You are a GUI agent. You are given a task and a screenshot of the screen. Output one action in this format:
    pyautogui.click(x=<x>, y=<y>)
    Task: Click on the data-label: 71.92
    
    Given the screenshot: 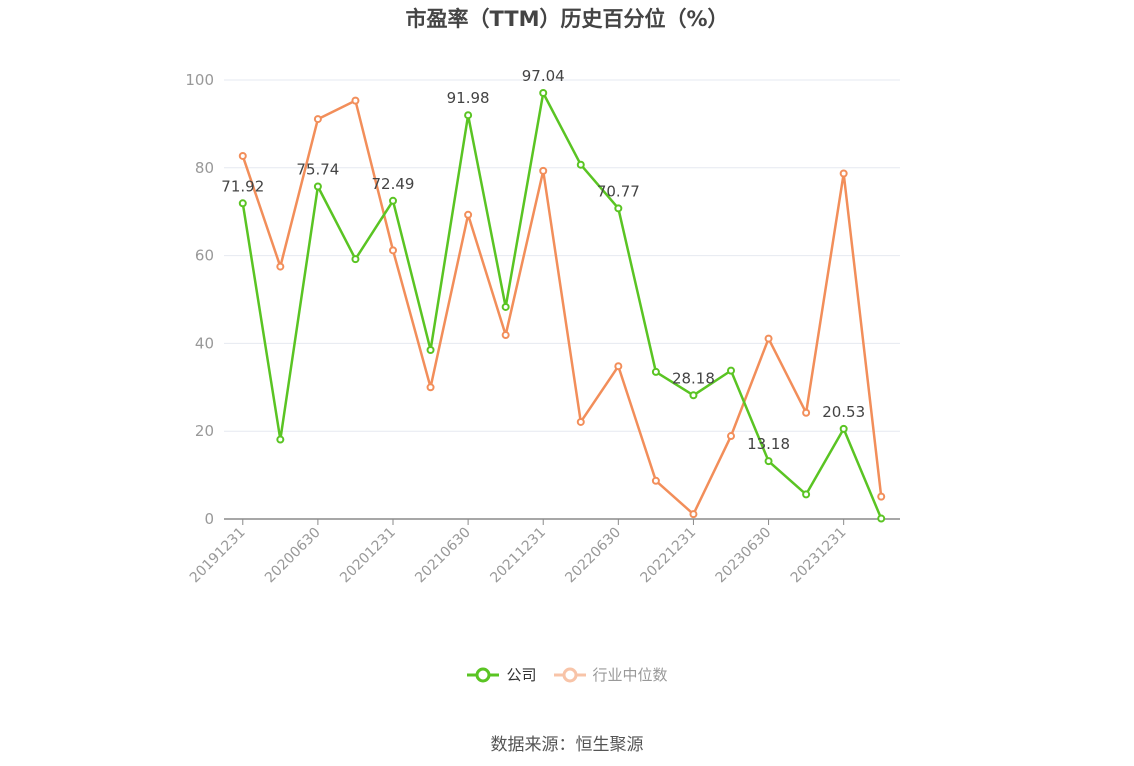 What is the action you would take?
    pyautogui.click(x=242, y=186)
    